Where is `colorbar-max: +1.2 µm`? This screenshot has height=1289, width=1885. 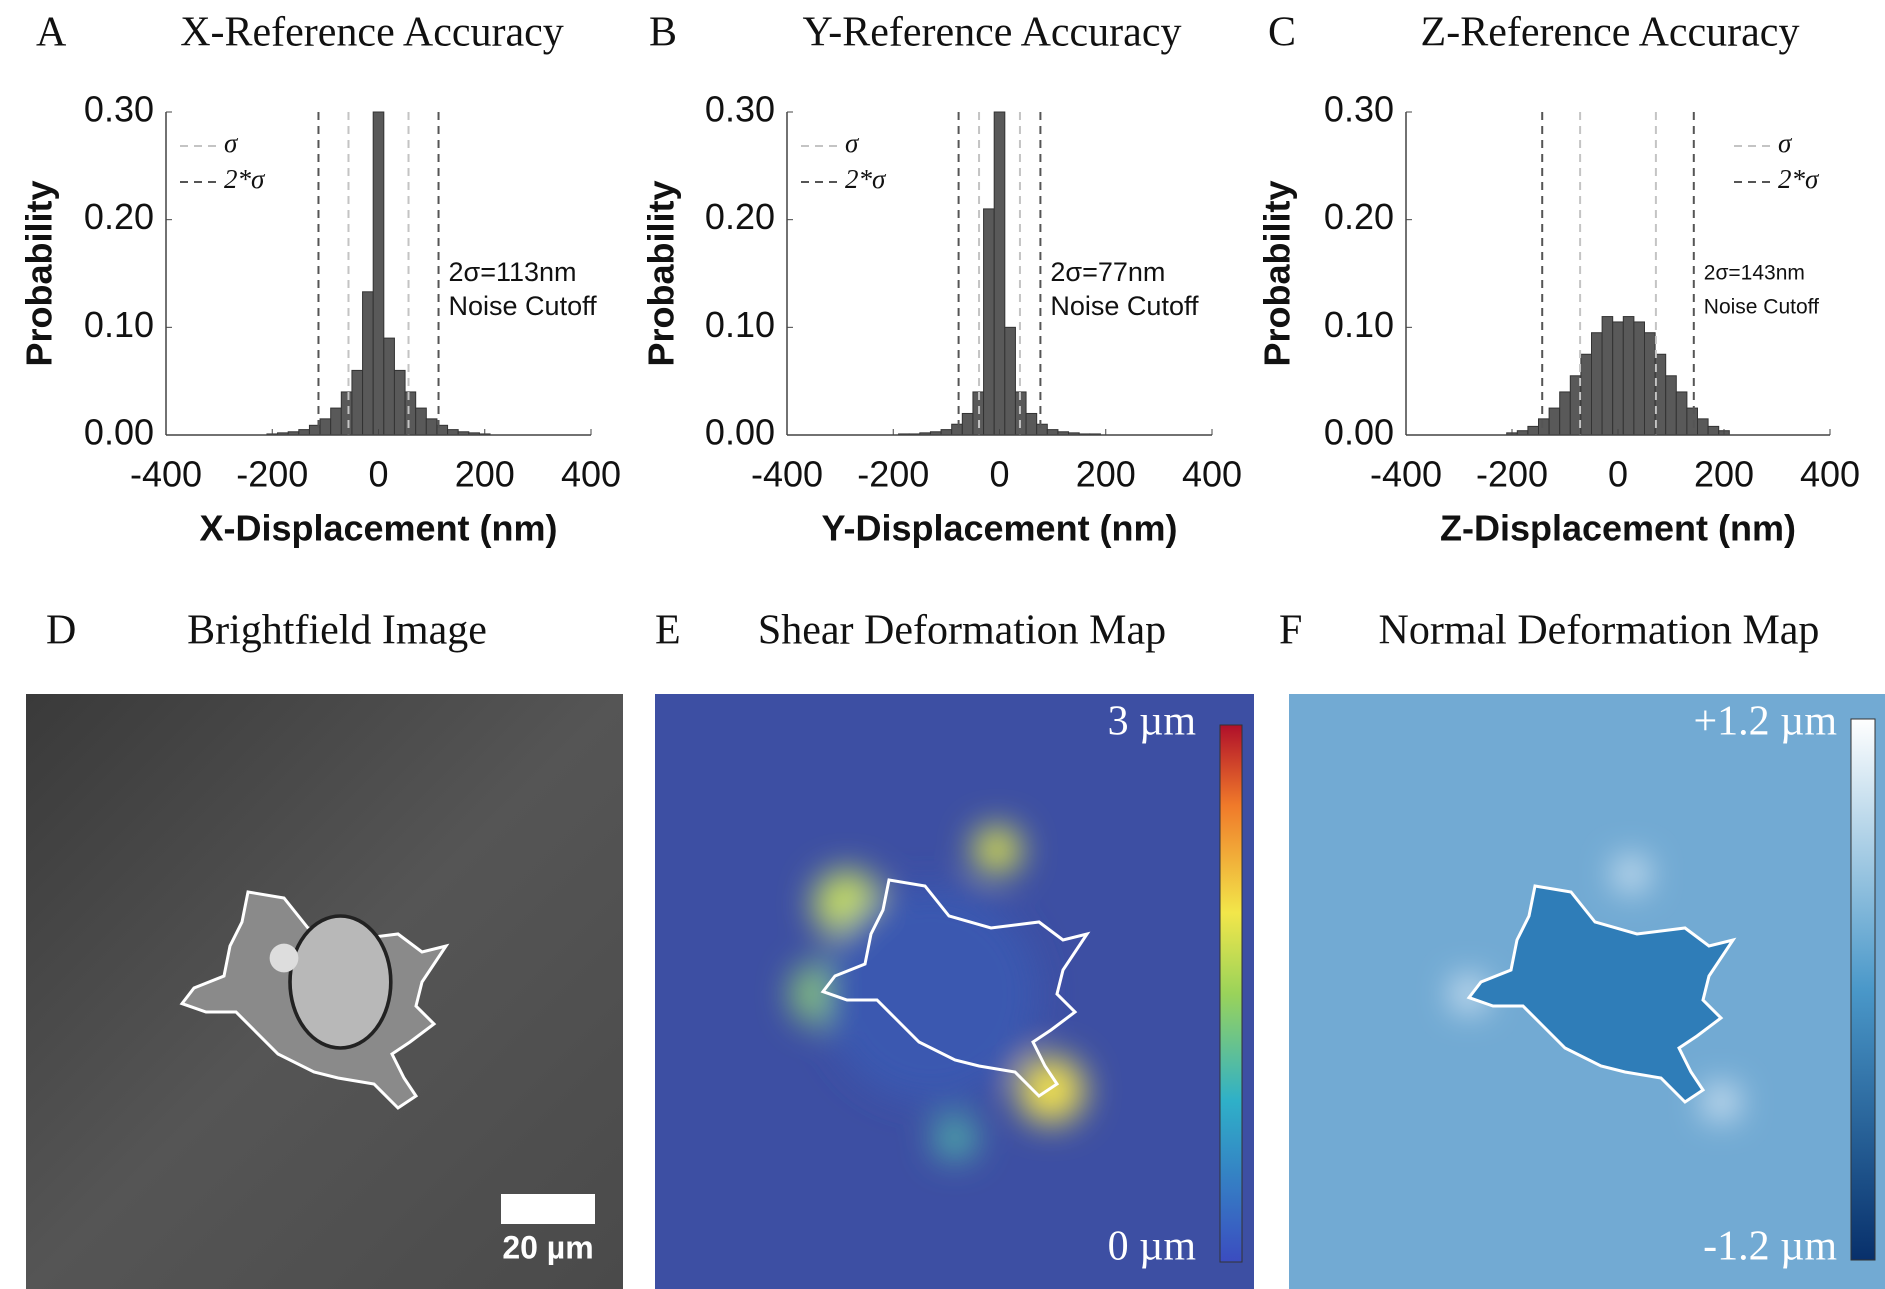 colorbar-max: +1.2 µm is located at coordinates (1765, 722).